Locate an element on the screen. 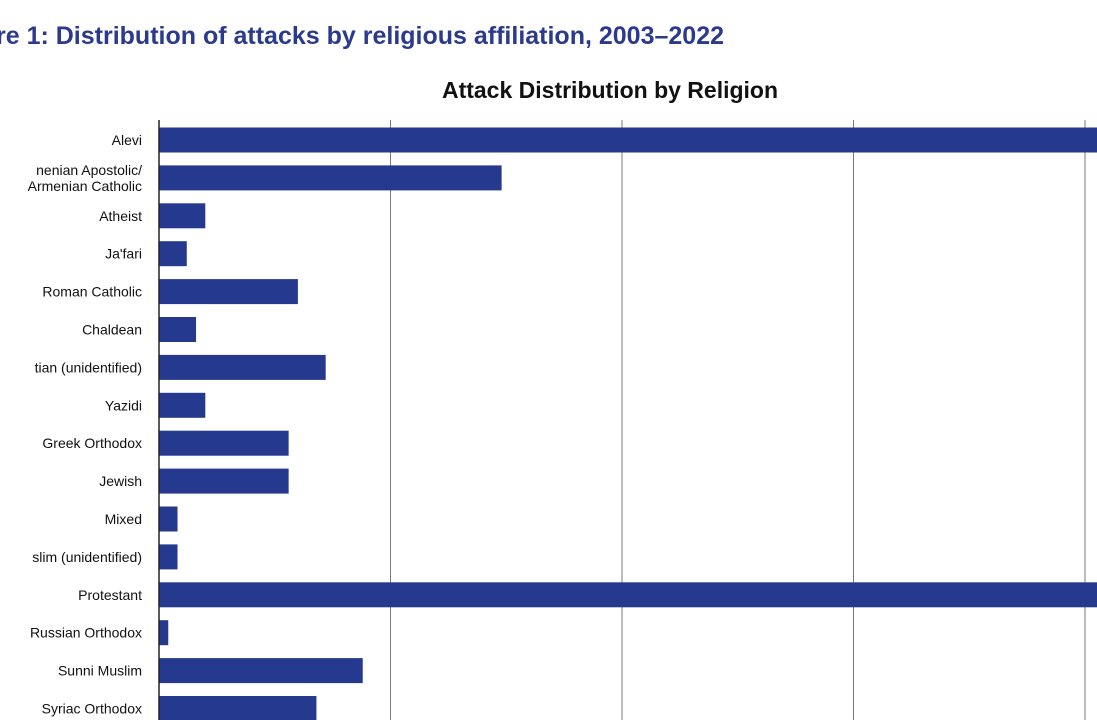 This screenshot has height=720, width=1097. category-label: Ja'fari is located at coordinates (123, 254).